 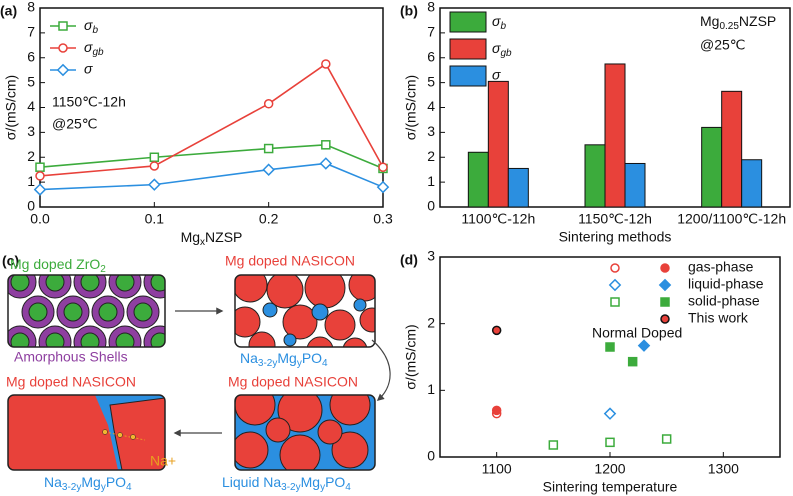 What do you see at coordinates (325, 363) in the screenshot?
I see `text-part: 4` at bounding box center [325, 363].